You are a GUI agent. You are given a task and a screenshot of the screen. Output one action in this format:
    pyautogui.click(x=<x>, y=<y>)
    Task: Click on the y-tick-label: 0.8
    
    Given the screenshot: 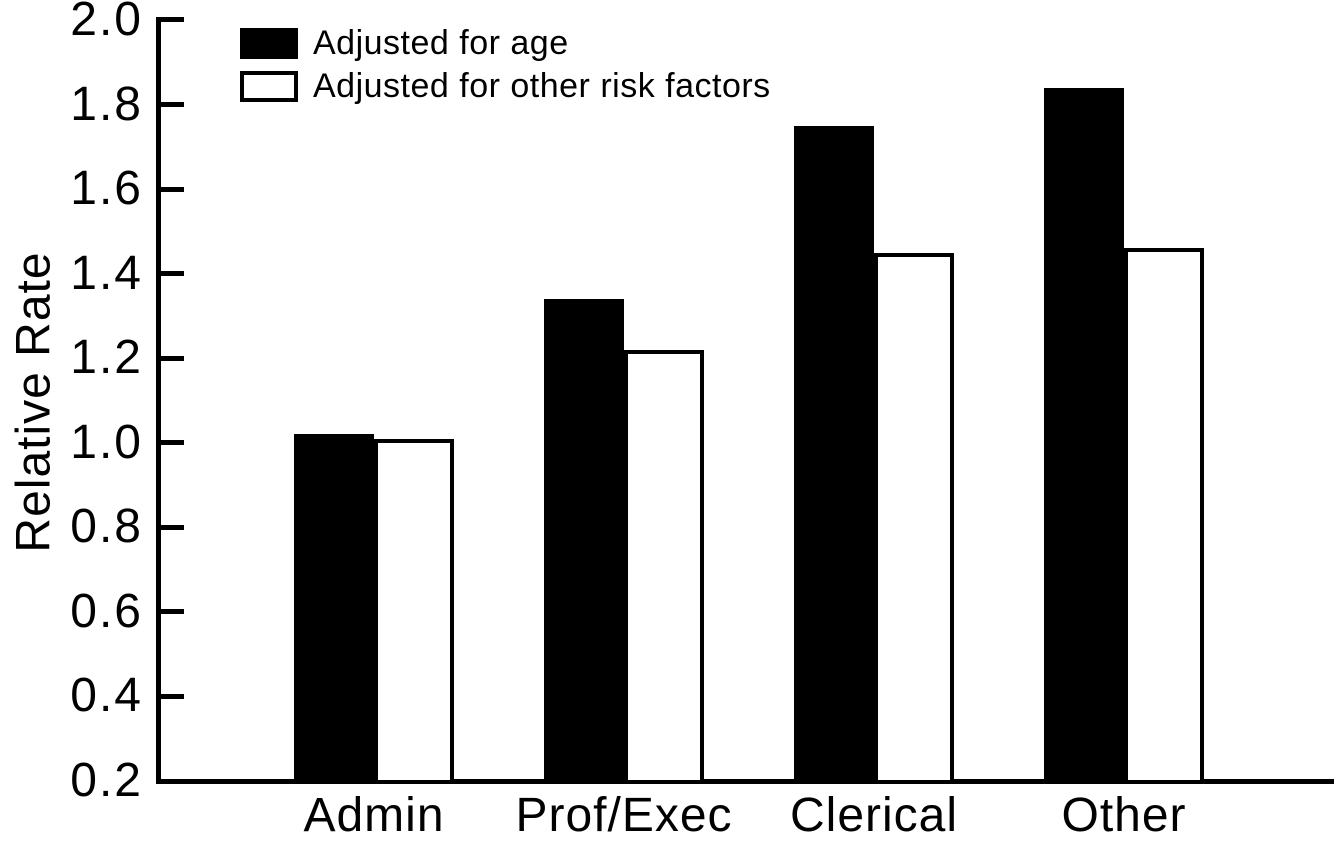 What is the action you would take?
    pyautogui.click(x=106, y=527)
    